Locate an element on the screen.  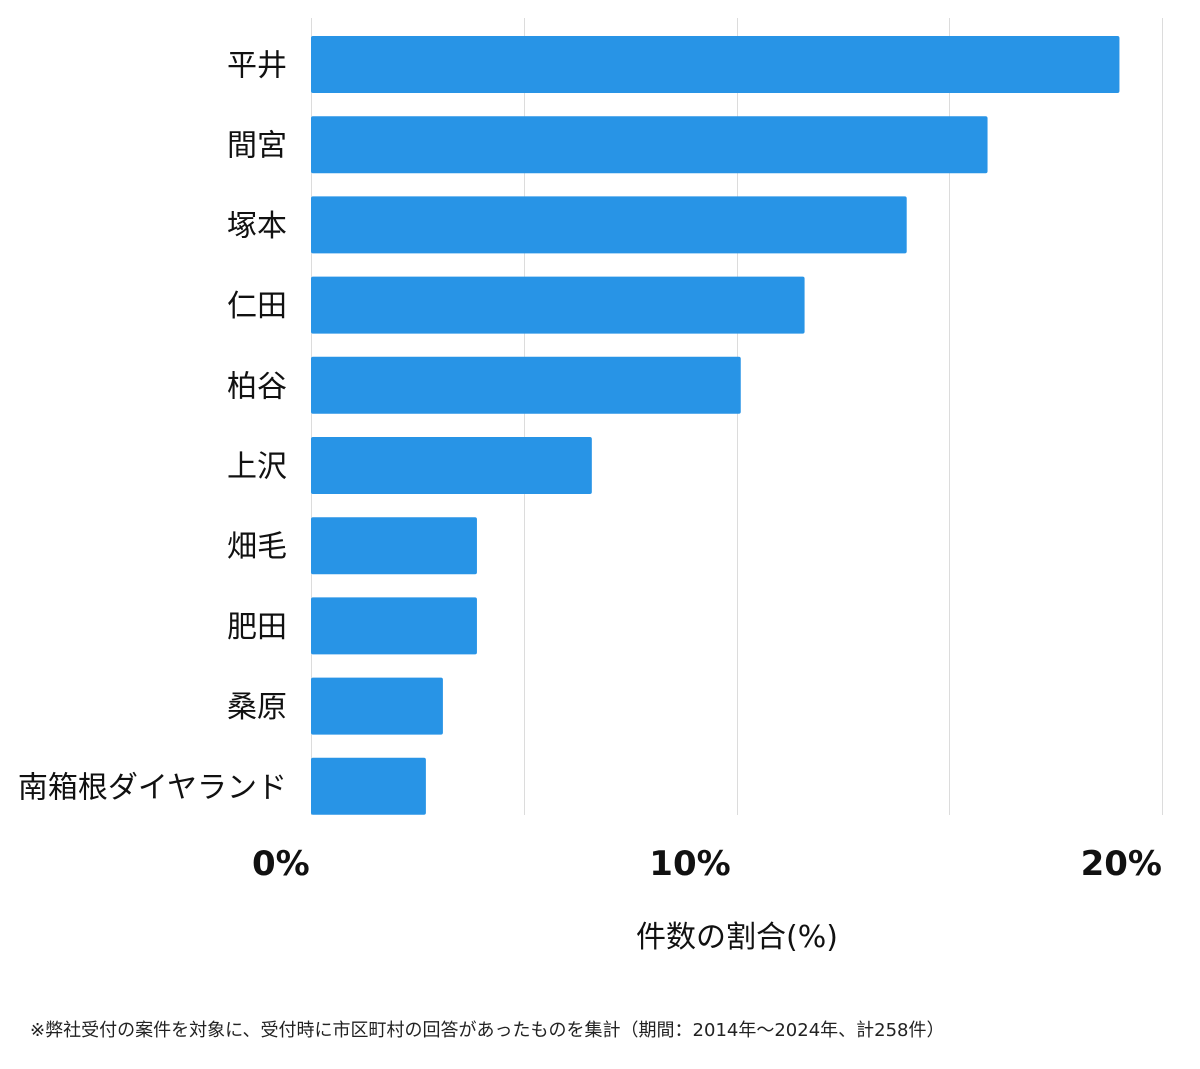
category-label: 平井 is located at coordinates (257, 66).